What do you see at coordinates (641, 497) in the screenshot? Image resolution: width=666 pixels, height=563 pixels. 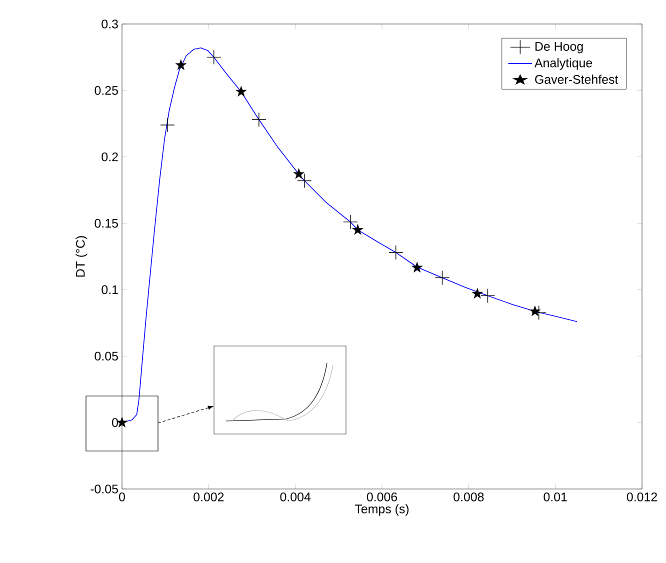 I see `x-tick-label: 0.012` at bounding box center [641, 497].